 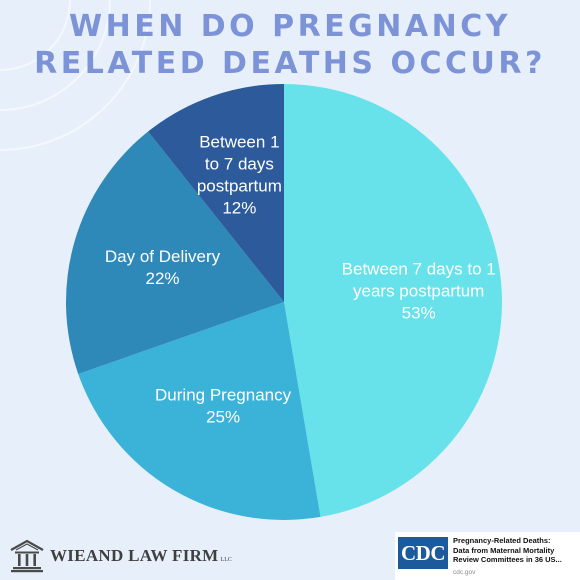 I want to click on slice-category-label: years postpartum, so click(x=418, y=291).